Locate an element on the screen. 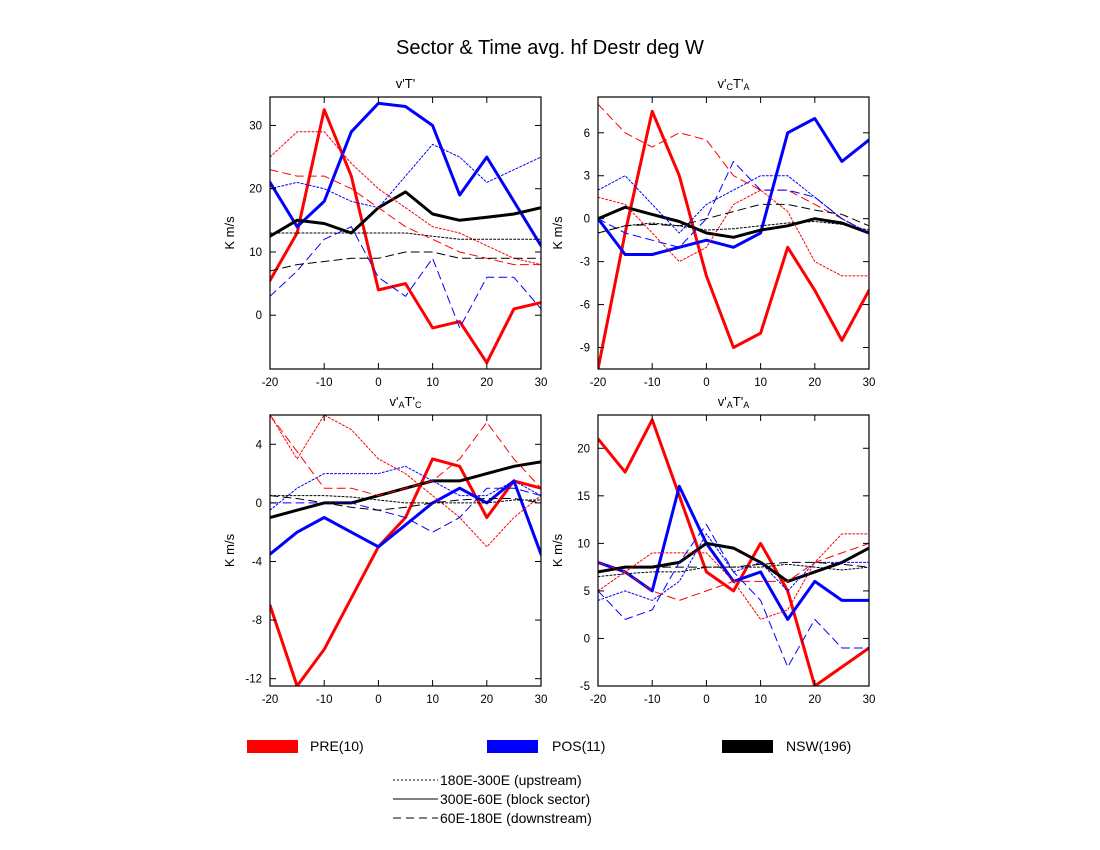 The height and width of the screenshot is (850, 1100). legend-color-label: POS(11) is located at coordinates (578, 746).